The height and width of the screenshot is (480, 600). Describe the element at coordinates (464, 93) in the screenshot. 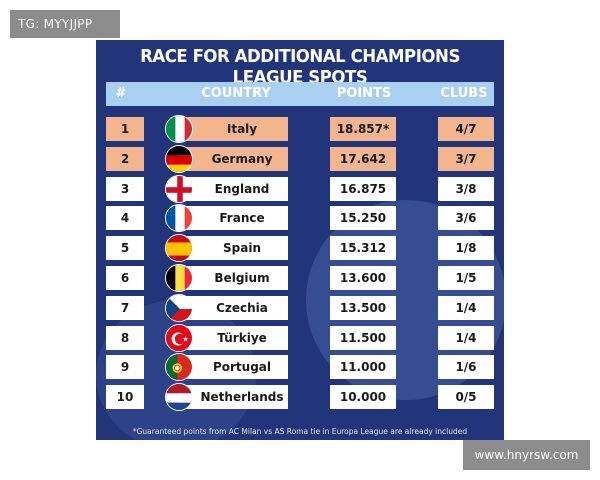

I see `header-clubs: CLUBS` at that location.